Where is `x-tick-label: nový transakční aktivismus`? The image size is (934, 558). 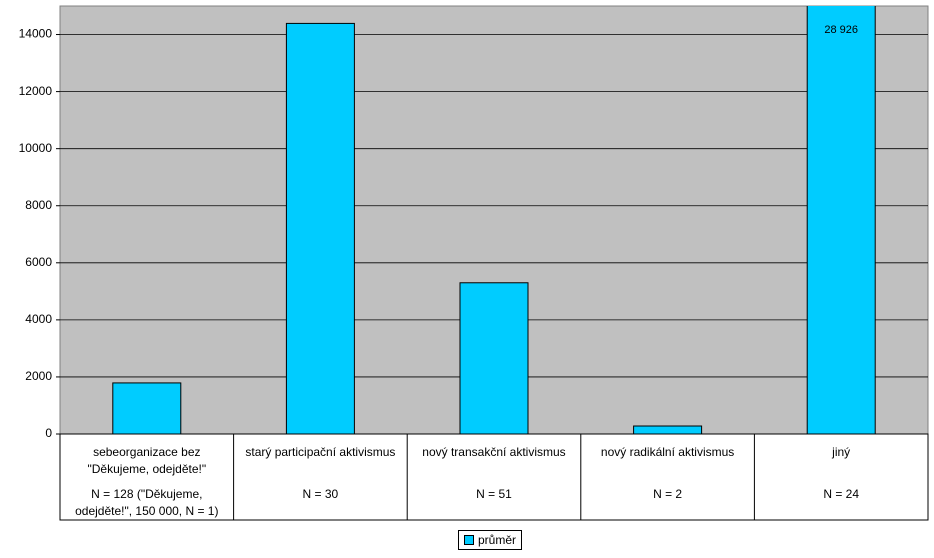 x-tick-label: nový transakční aktivismus is located at coordinates (494, 452).